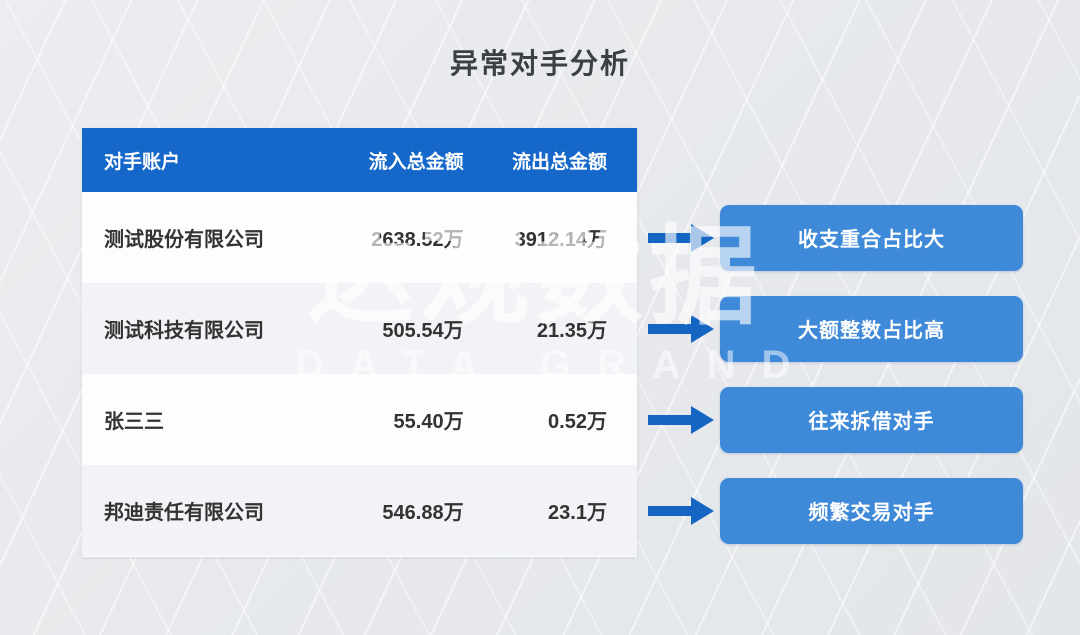 This screenshot has height=635, width=1080. Describe the element at coordinates (359, 328) in the screenshot. I see `table-row: 测试科技有限公司 505.54万 21.35万` at that location.